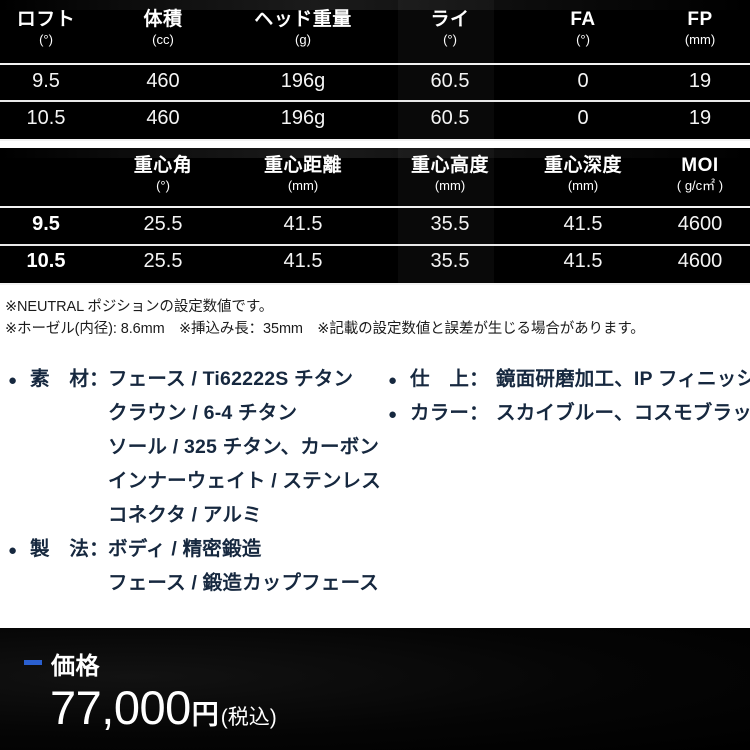 This screenshot has width=750, height=750. What do you see at coordinates (623, 379) in the screenshot?
I see `spec-value: 鏡面研磨加工、IP フィニッシュ` at bounding box center [623, 379].